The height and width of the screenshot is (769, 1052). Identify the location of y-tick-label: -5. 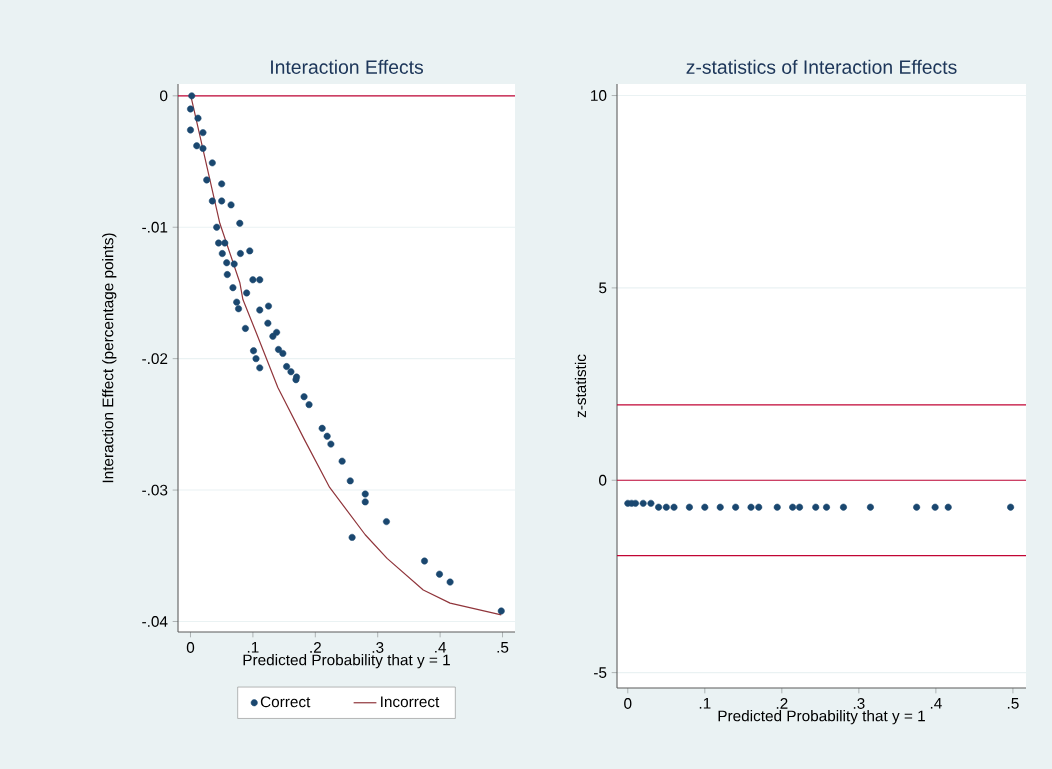
(600, 672).